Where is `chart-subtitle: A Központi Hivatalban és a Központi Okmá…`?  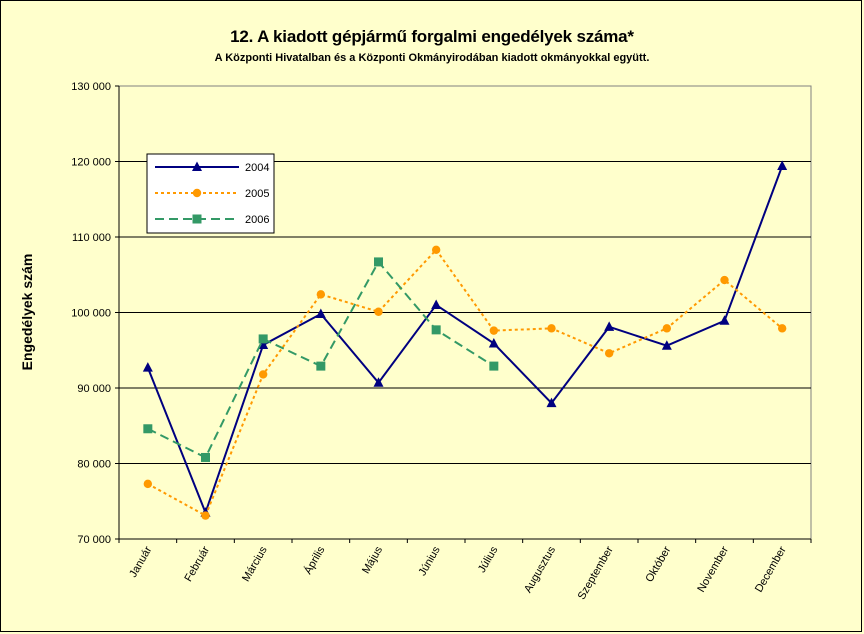 chart-subtitle: A Központi Hivatalban és a Központi Okmá… is located at coordinates (432, 58).